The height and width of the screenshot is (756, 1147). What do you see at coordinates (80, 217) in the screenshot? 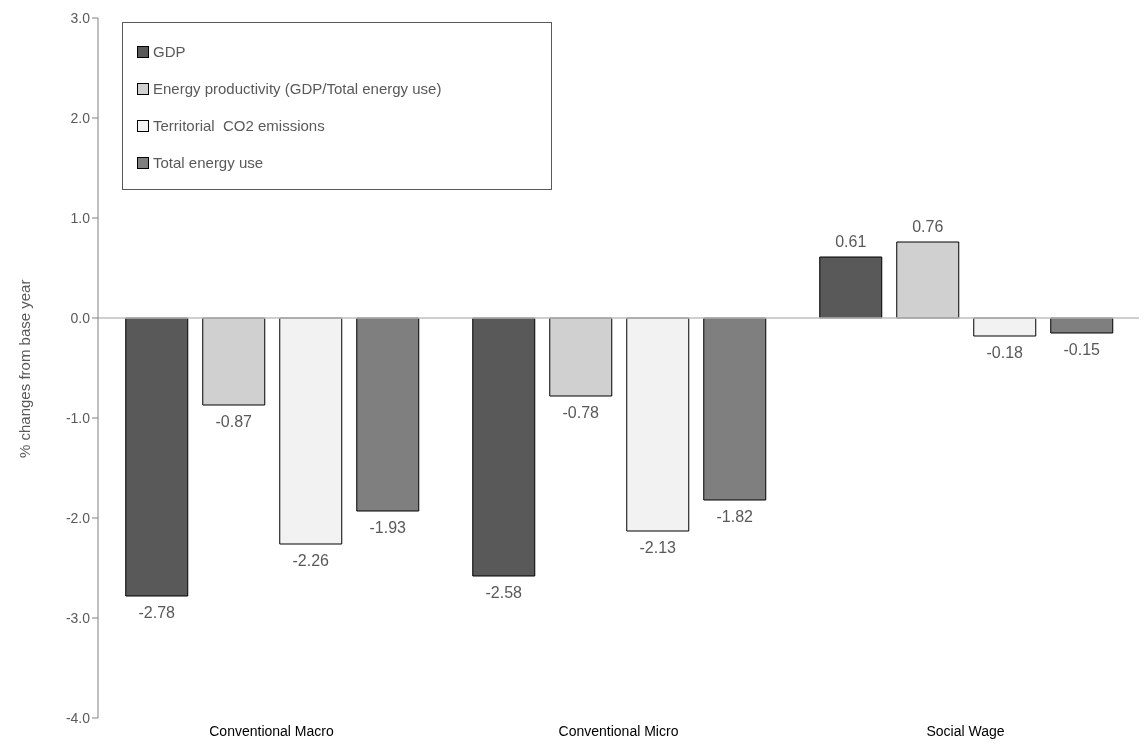
I see `y-tick-label: 1.0` at bounding box center [80, 217].